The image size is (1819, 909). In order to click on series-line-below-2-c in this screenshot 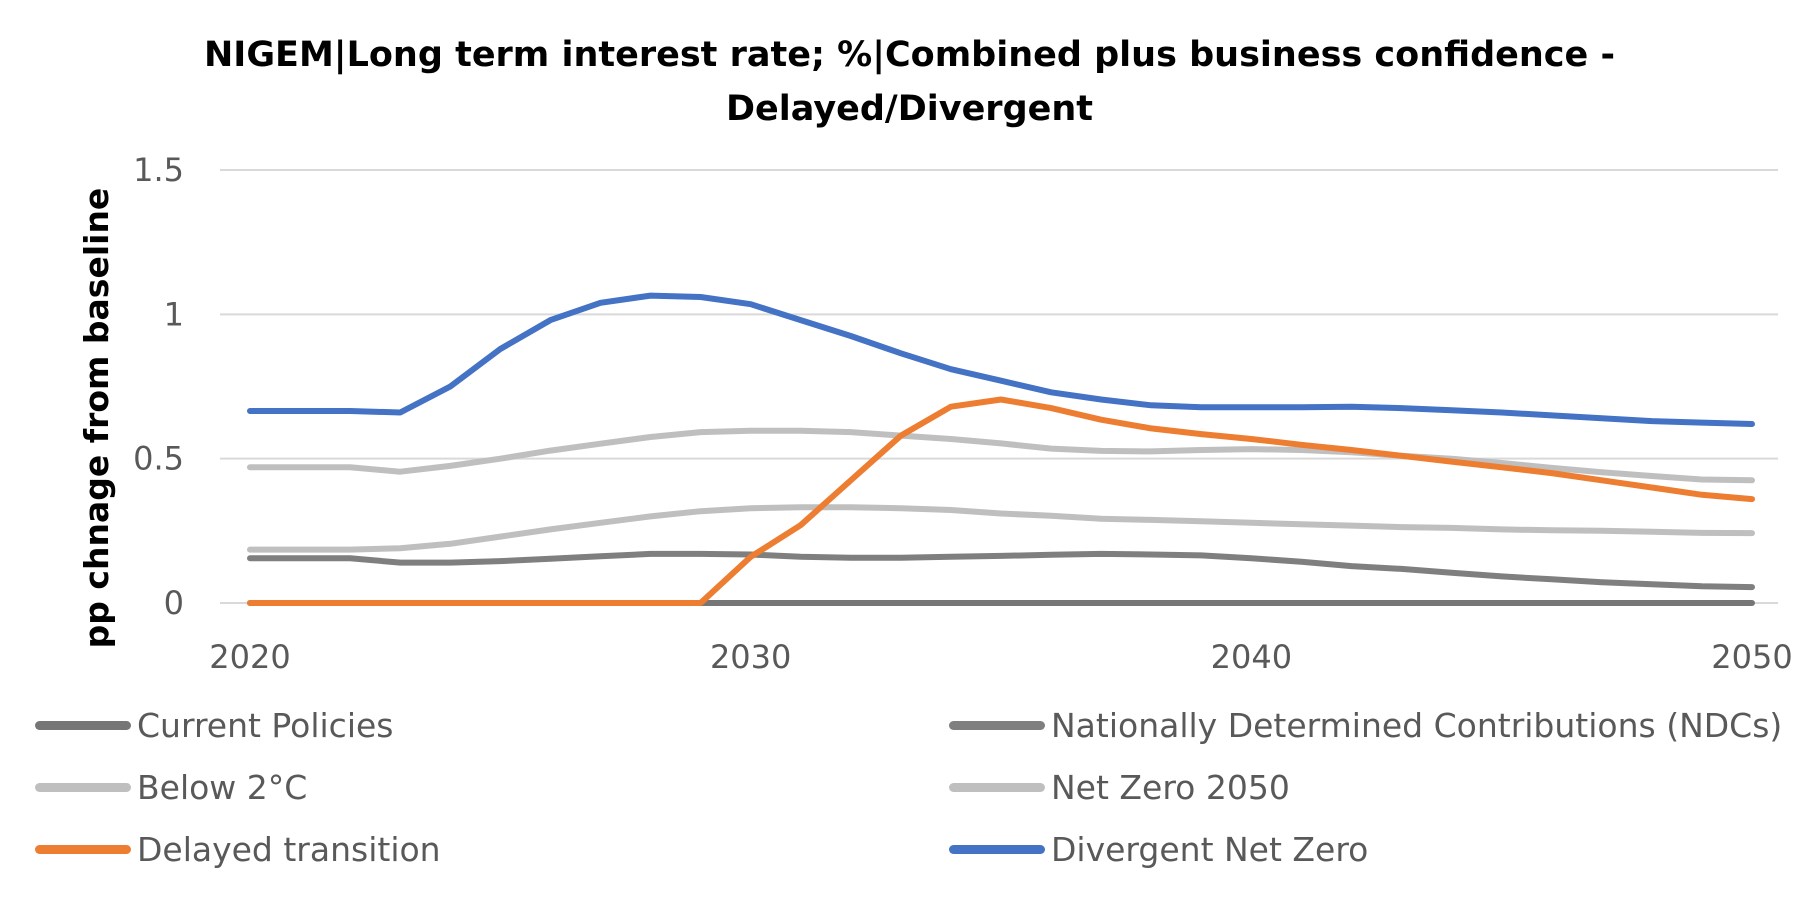, I will do `click(1001, 455)`.